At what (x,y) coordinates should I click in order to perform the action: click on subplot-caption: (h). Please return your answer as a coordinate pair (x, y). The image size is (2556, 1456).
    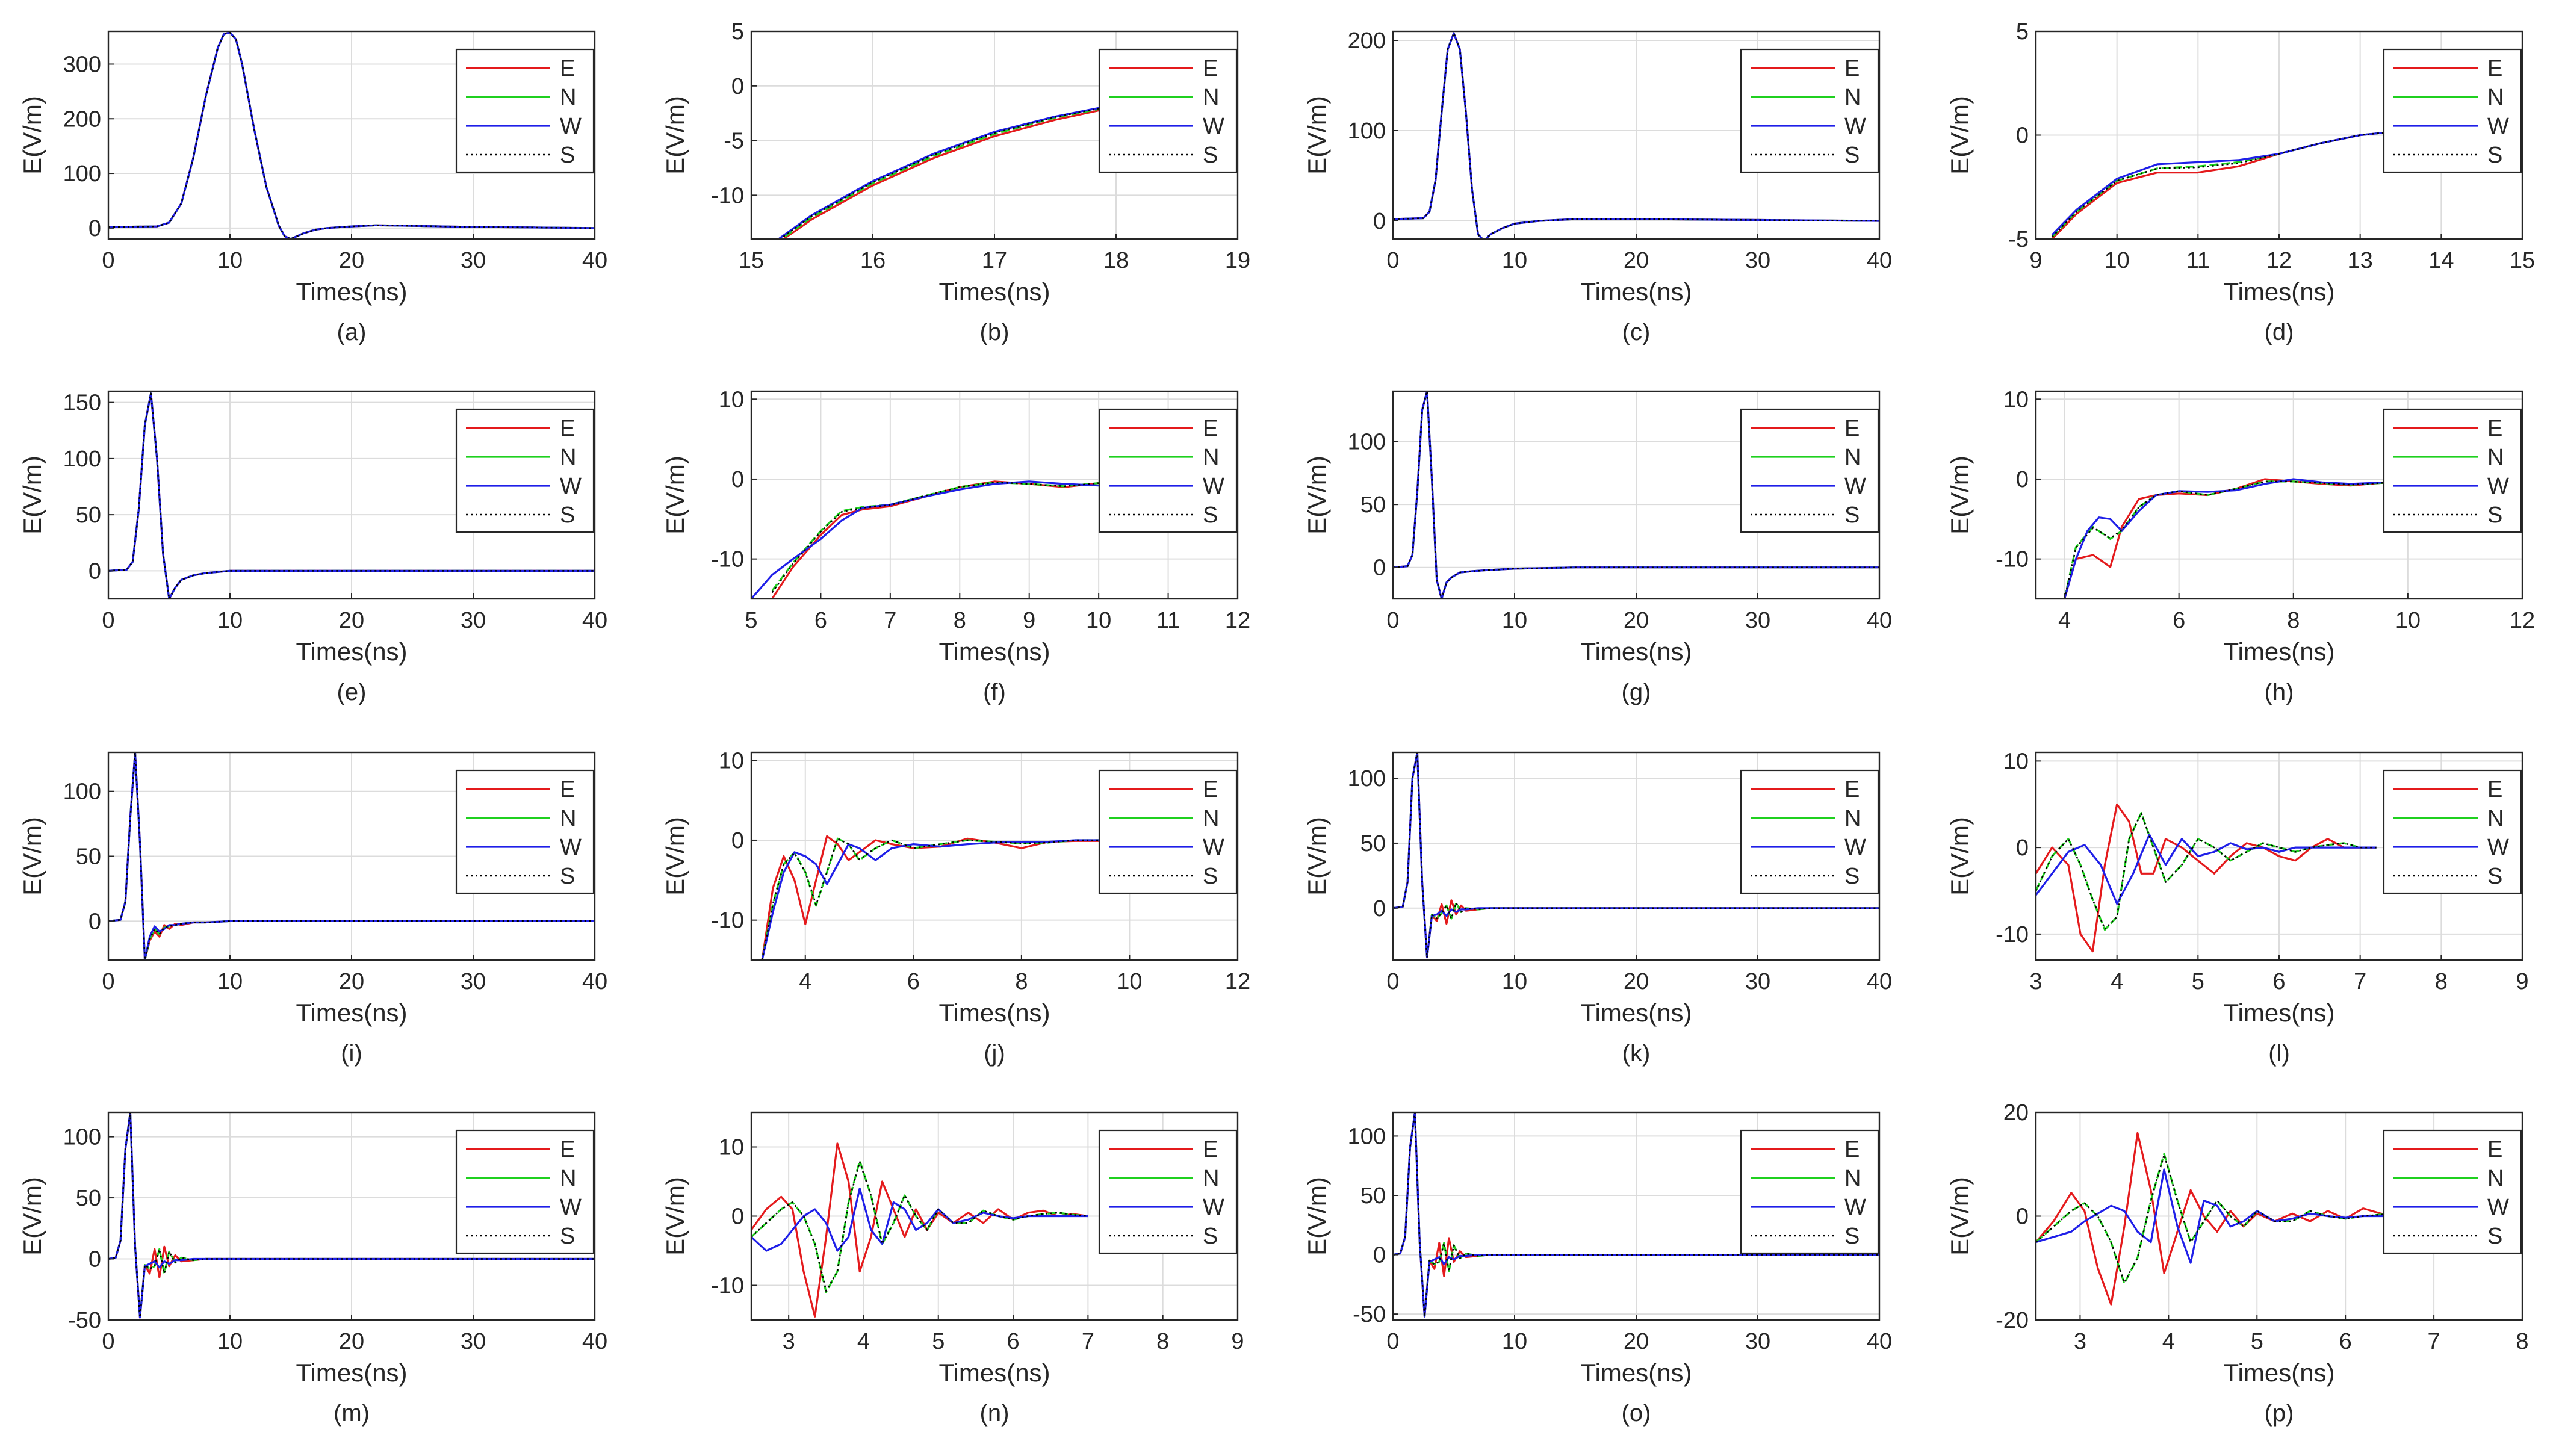
    Looking at the image, I should click on (2279, 692).